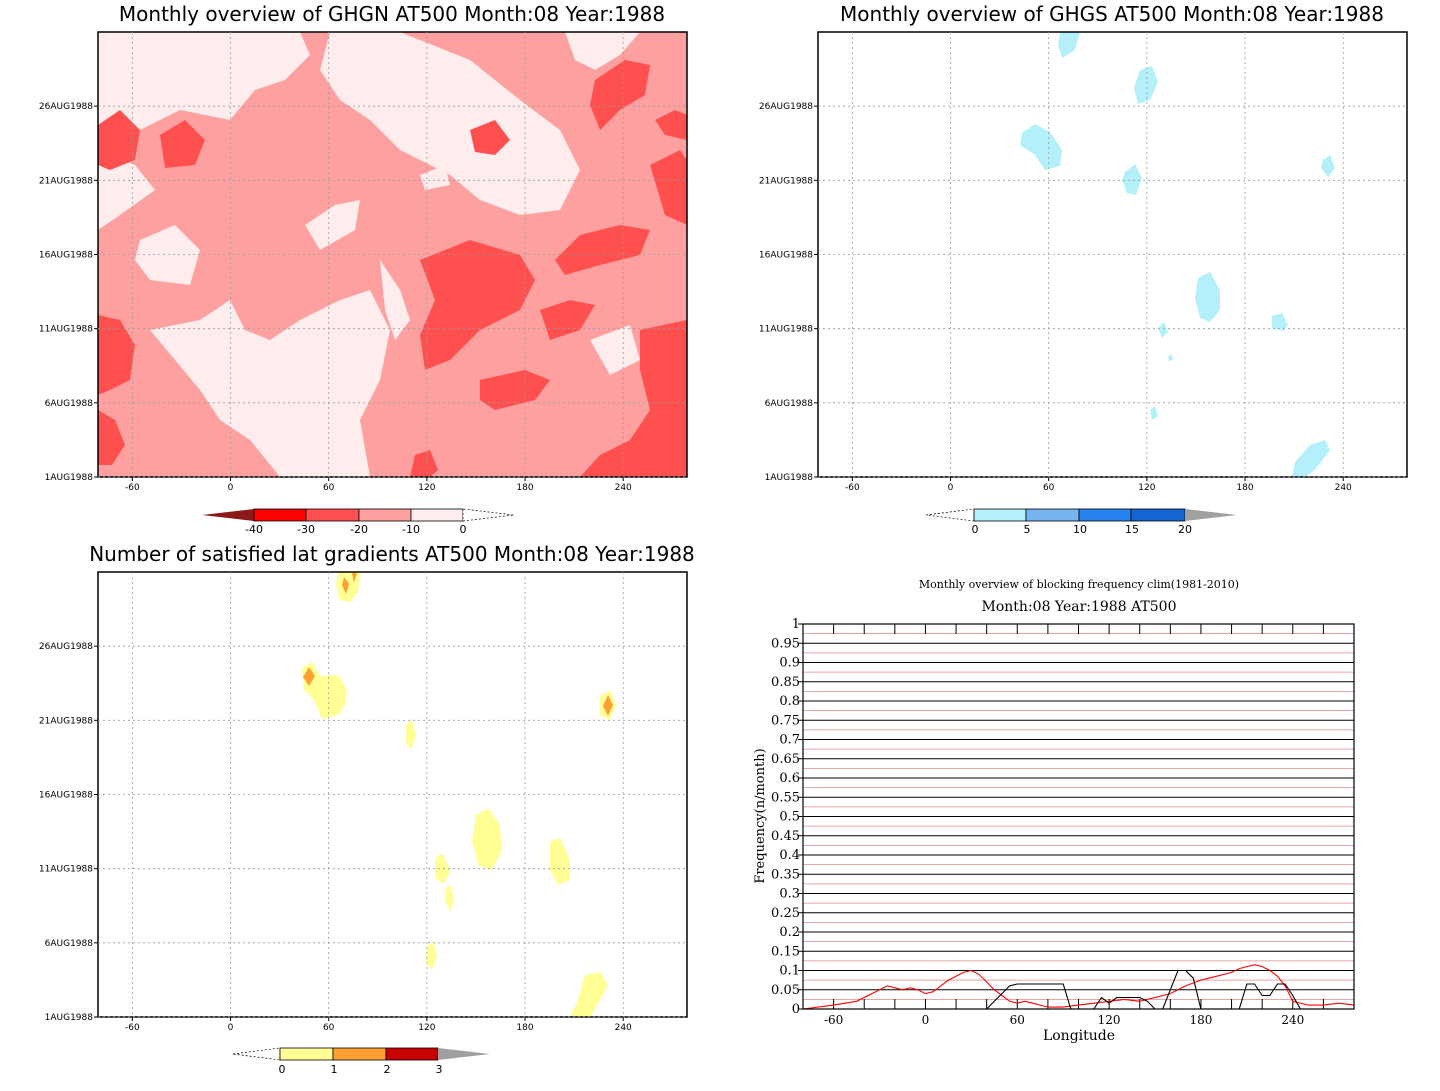 This screenshot has height=1091, width=1440. I want to click on blocking-series, so click(1078, 987).